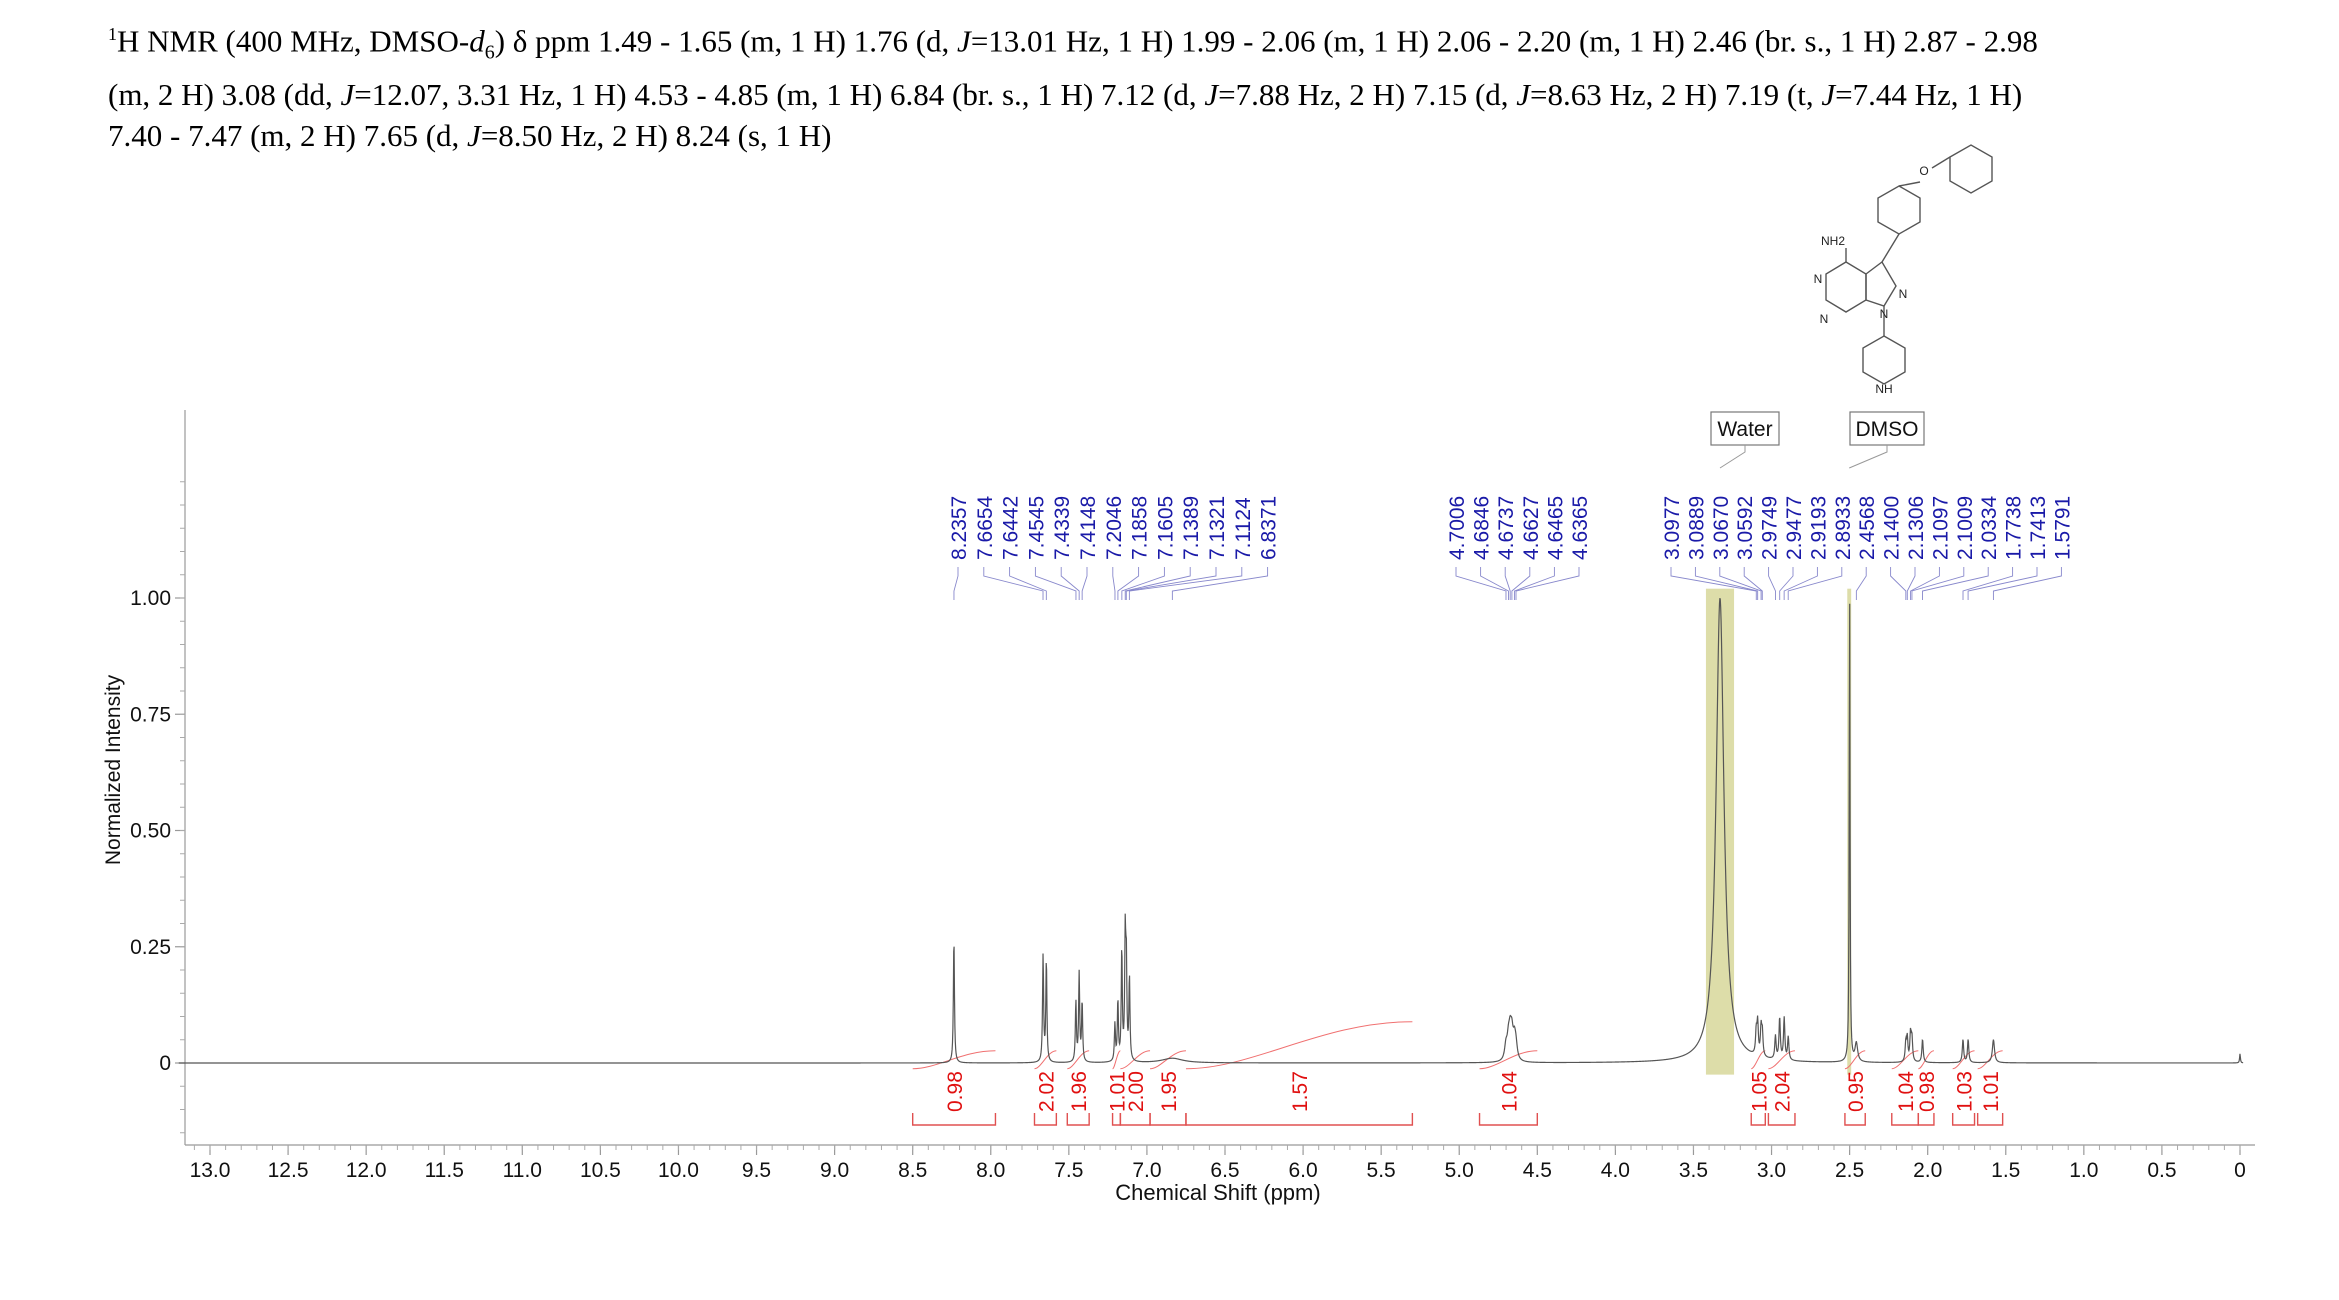  What do you see at coordinates (1971, 169) in the screenshot?
I see `phenyl-ring` at bounding box center [1971, 169].